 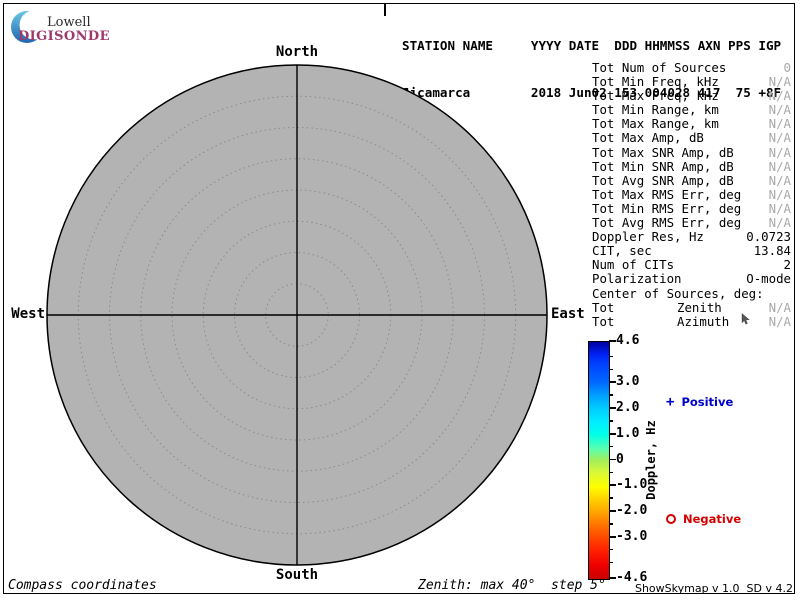 What do you see at coordinates (628, 382) in the screenshot?
I see `colorbar-tick-label: 3.0` at bounding box center [628, 382].